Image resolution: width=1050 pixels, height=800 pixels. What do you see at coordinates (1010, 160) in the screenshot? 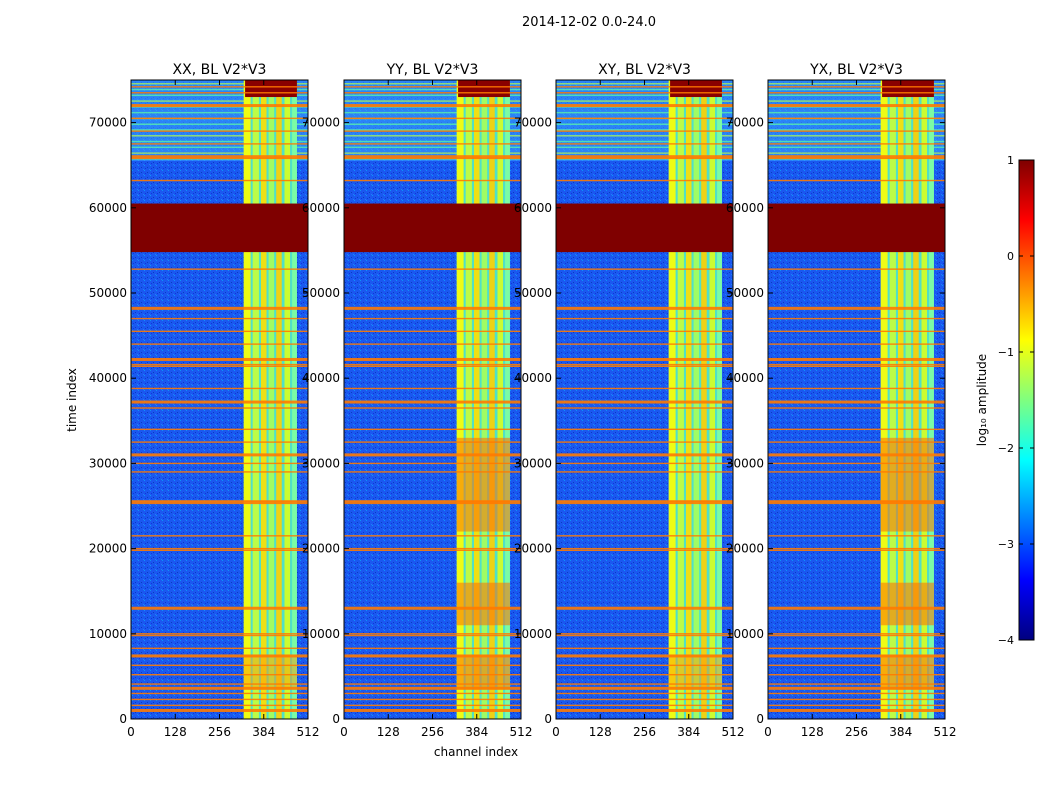
I see `colorbar-tick-label: 1` at bounding box center [1010, 160].